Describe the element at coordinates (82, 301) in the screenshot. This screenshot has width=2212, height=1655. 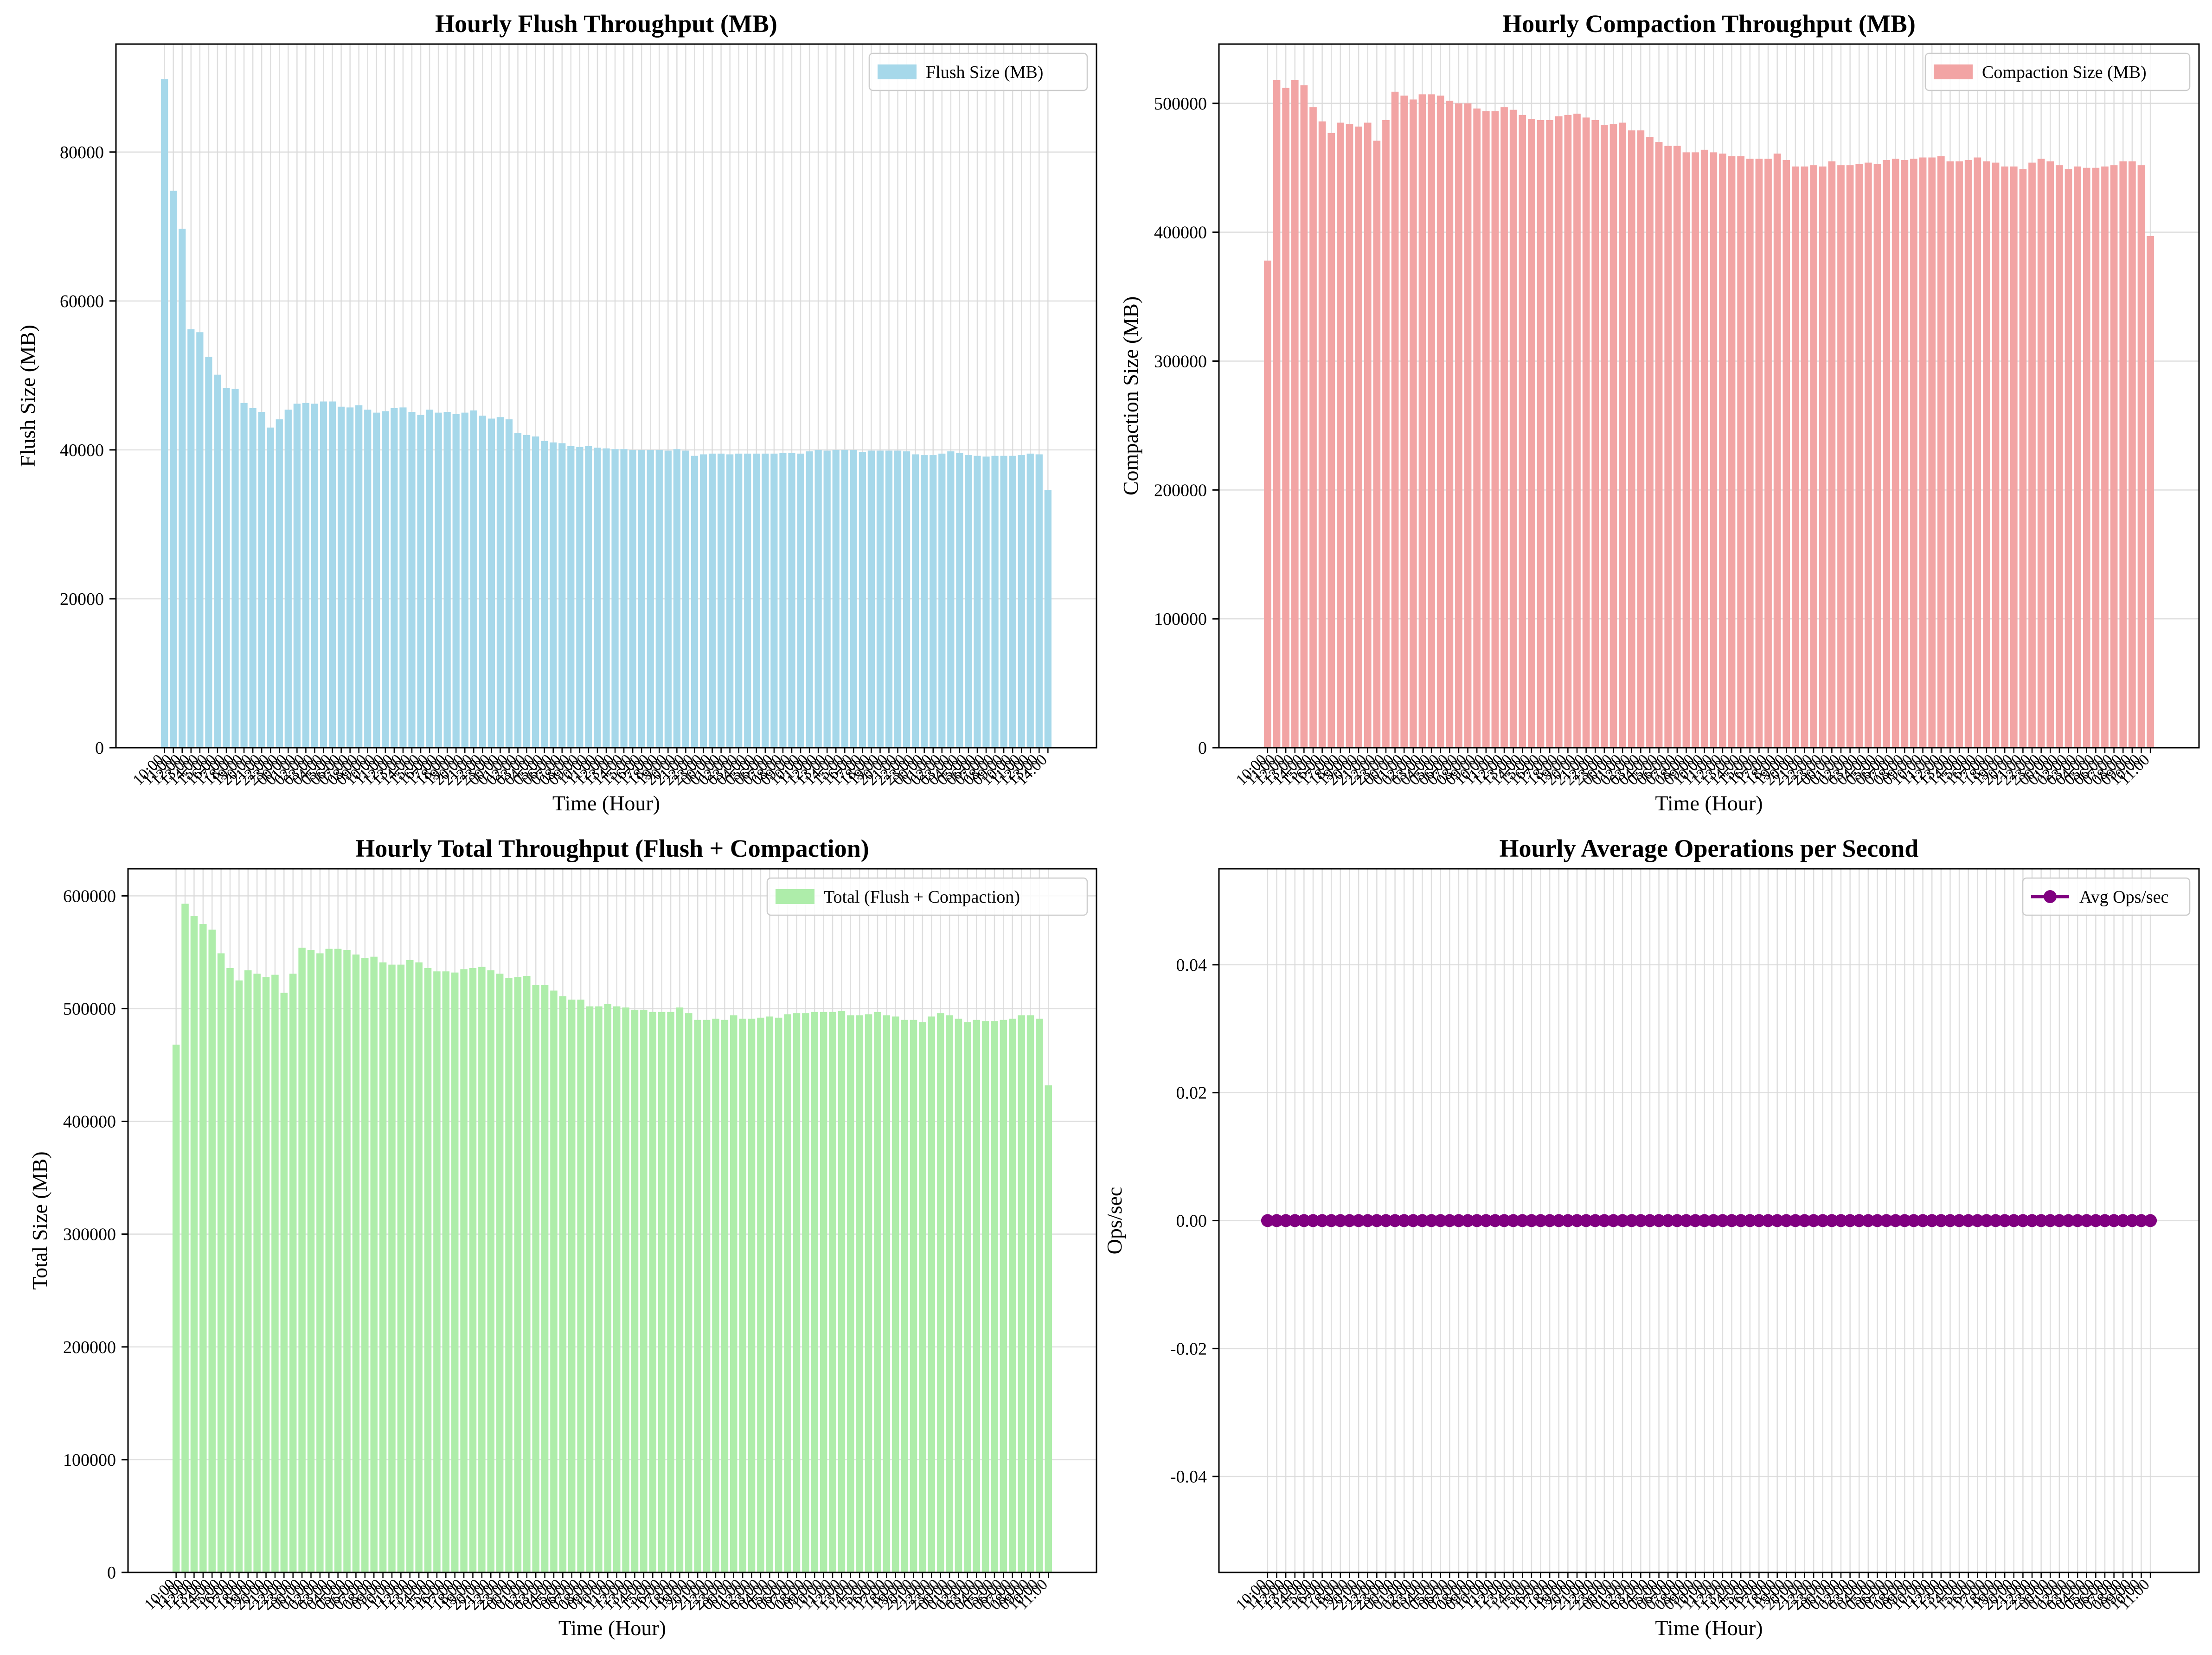
I see `y-tick-label: 60000` at that location.